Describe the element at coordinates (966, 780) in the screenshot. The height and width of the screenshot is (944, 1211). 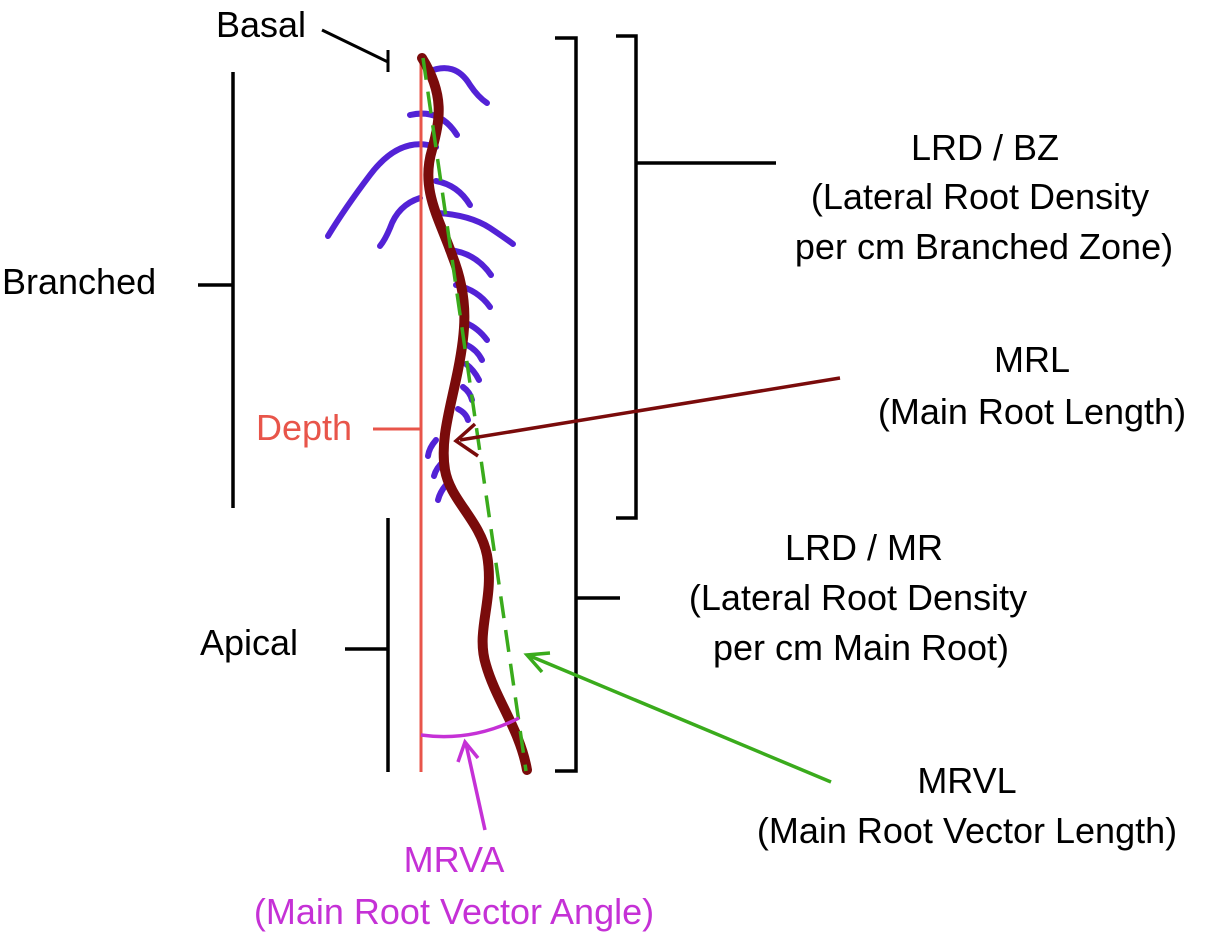
I see `mrvl-title: MRVL` at that location.